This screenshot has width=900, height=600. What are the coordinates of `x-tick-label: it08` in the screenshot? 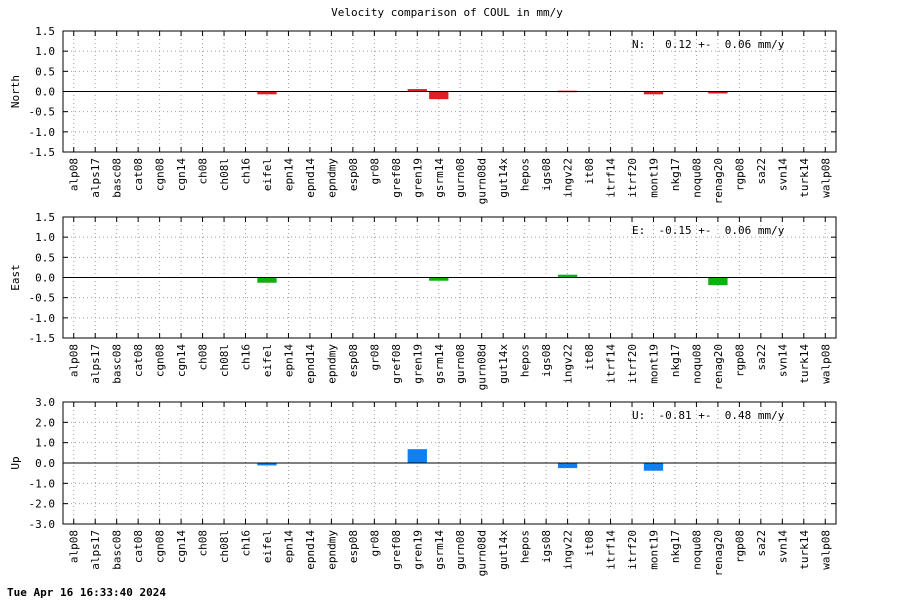 It's located at (589, 357).